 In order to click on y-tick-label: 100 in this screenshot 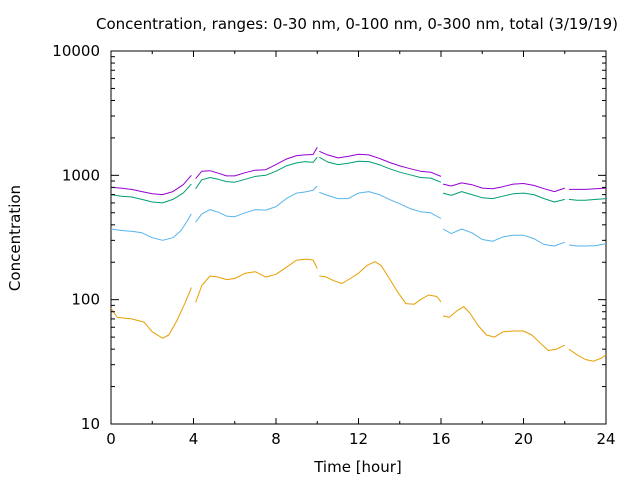, I will do `click(85, 300)`.